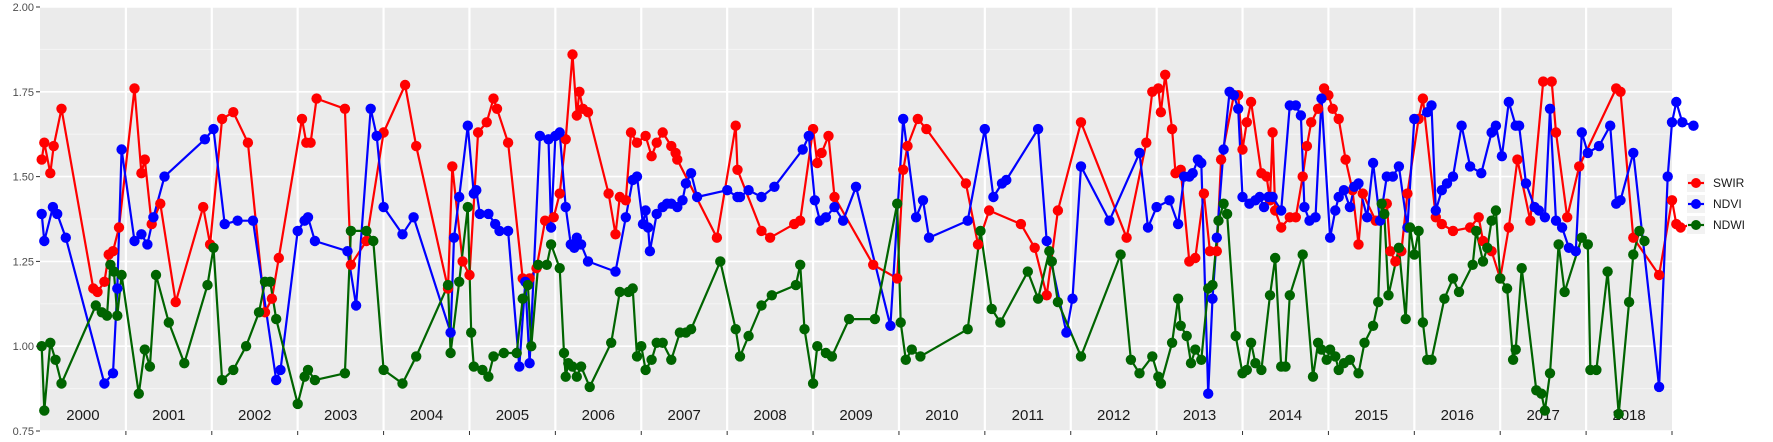 Image resolution: width=1773 pixels, height=442 pixels. What do you see at coordinates (941, 415) in the screenshot?
I see `year-label: 2010` at bounding box center [941, 415].